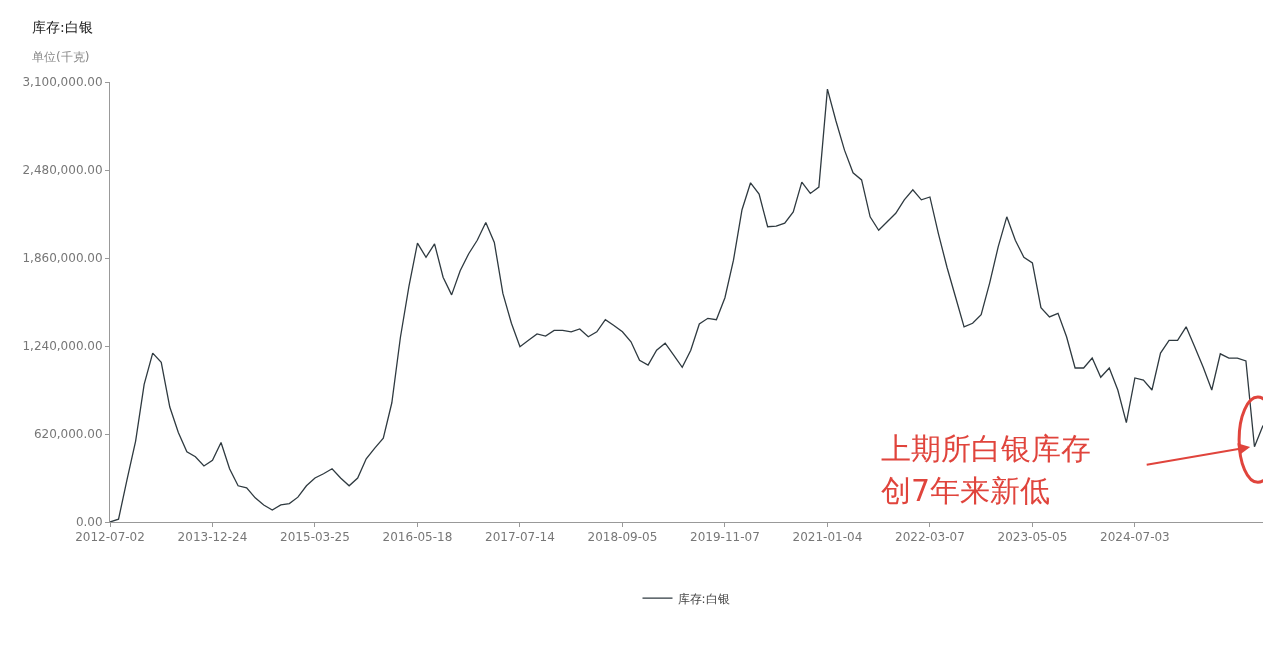 This screenshot has width=1280, height=668. What do you see at coordinates (417, 537) in the screenshot?
I see `x-tick-label: 2016-05-18` at bounding box center [417, 537].